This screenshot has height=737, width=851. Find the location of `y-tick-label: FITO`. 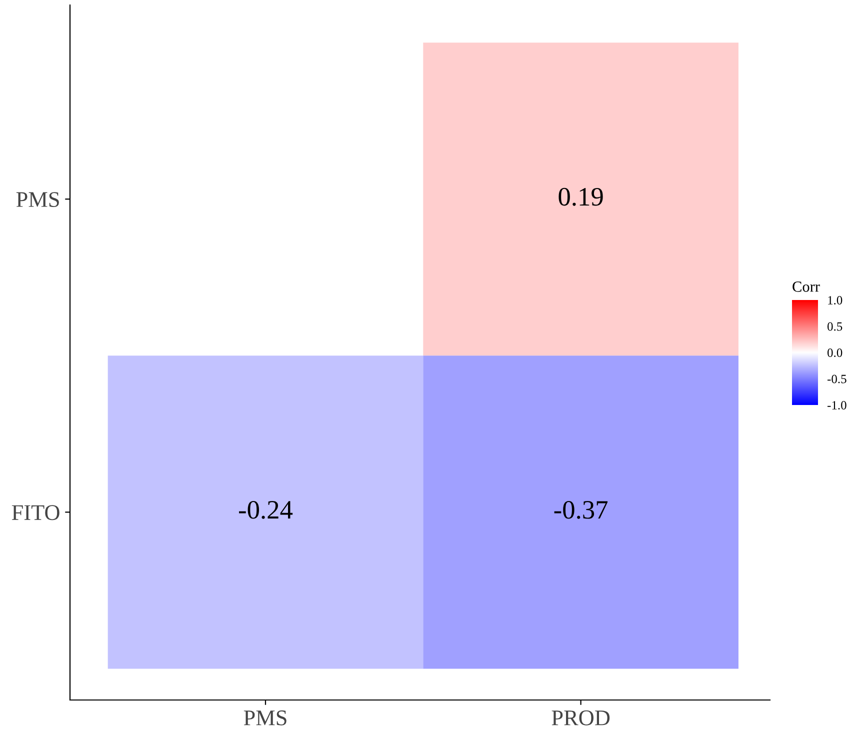

y-tick-label: FITO is located at coordinates (36, 512).